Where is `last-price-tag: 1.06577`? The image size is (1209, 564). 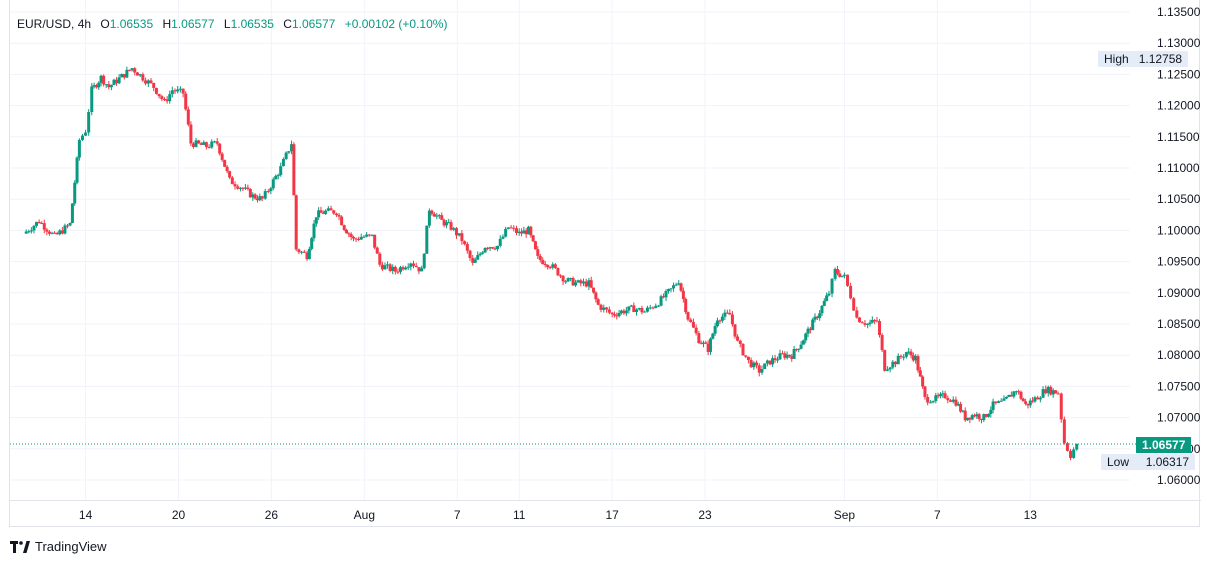 last-price-tag: 1.06577 is located at coordinates (1164, 445).